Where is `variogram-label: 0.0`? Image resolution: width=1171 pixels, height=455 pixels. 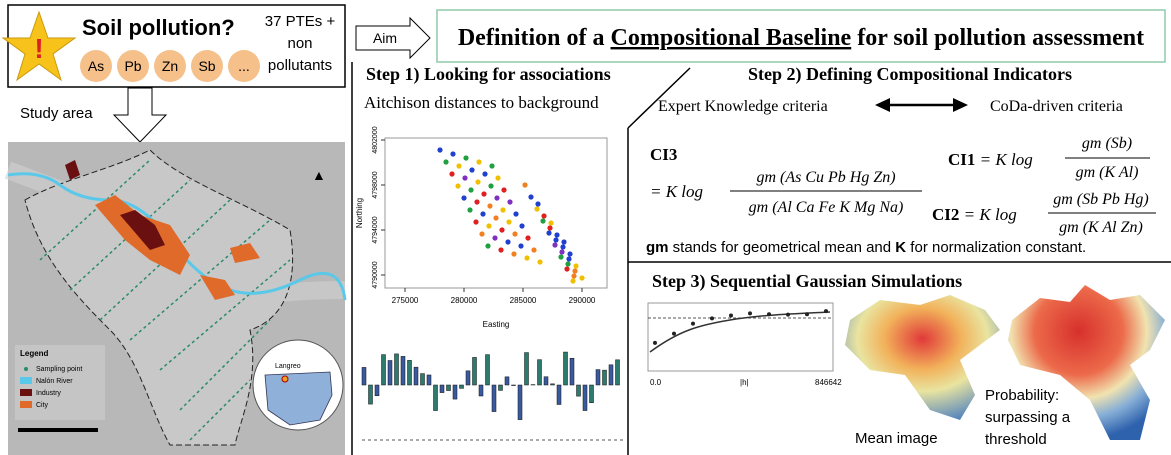 variogram-label: 0.0 is located at coordinates (656, 382).